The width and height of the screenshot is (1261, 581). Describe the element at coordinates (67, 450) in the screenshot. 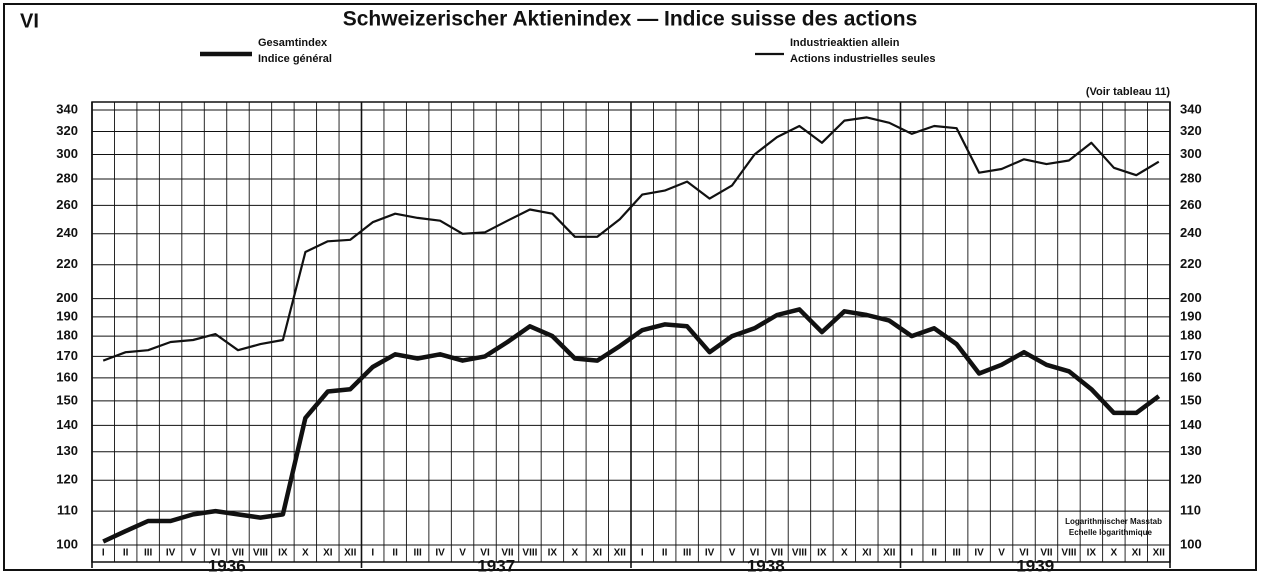

I see `y-tick-label: 130` at that location.